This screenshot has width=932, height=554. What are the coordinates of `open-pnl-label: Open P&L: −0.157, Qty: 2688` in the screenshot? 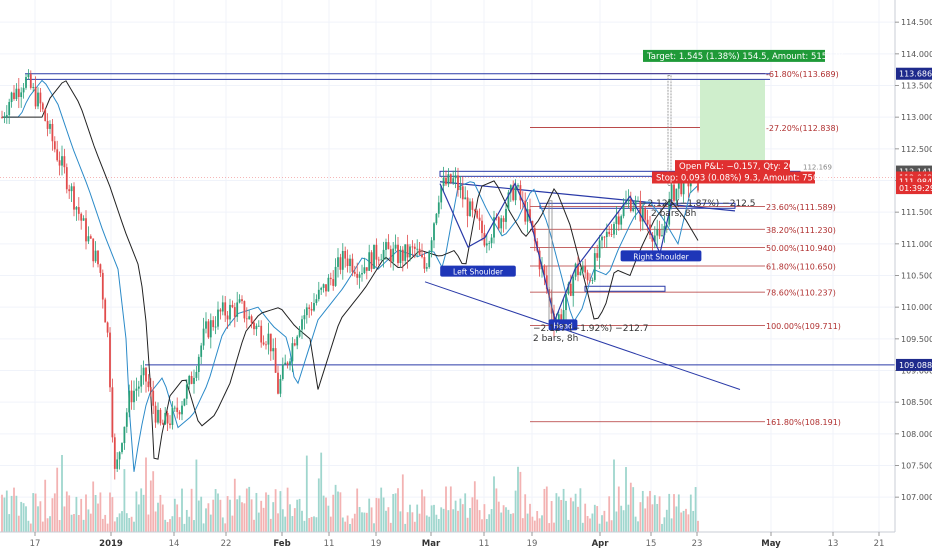 It's located at (742, 167).